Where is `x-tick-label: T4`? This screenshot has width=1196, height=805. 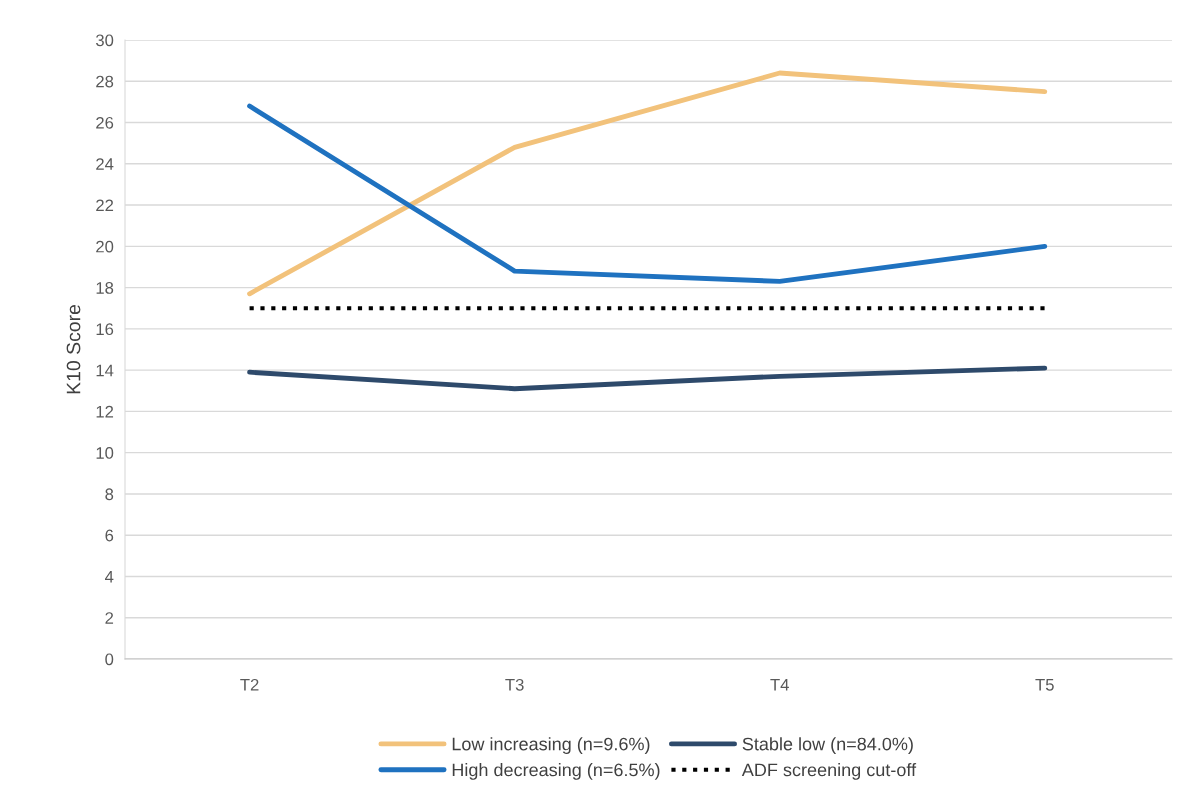
x-tick-label: T4 is located at coordinates (779, 685).